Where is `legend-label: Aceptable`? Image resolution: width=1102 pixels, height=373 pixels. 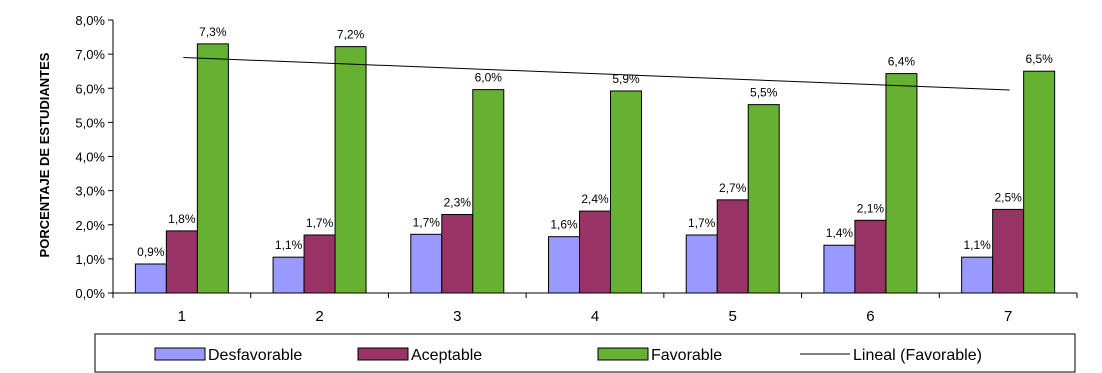 legend-label: Aceptable is located at coordinates (446, 355).